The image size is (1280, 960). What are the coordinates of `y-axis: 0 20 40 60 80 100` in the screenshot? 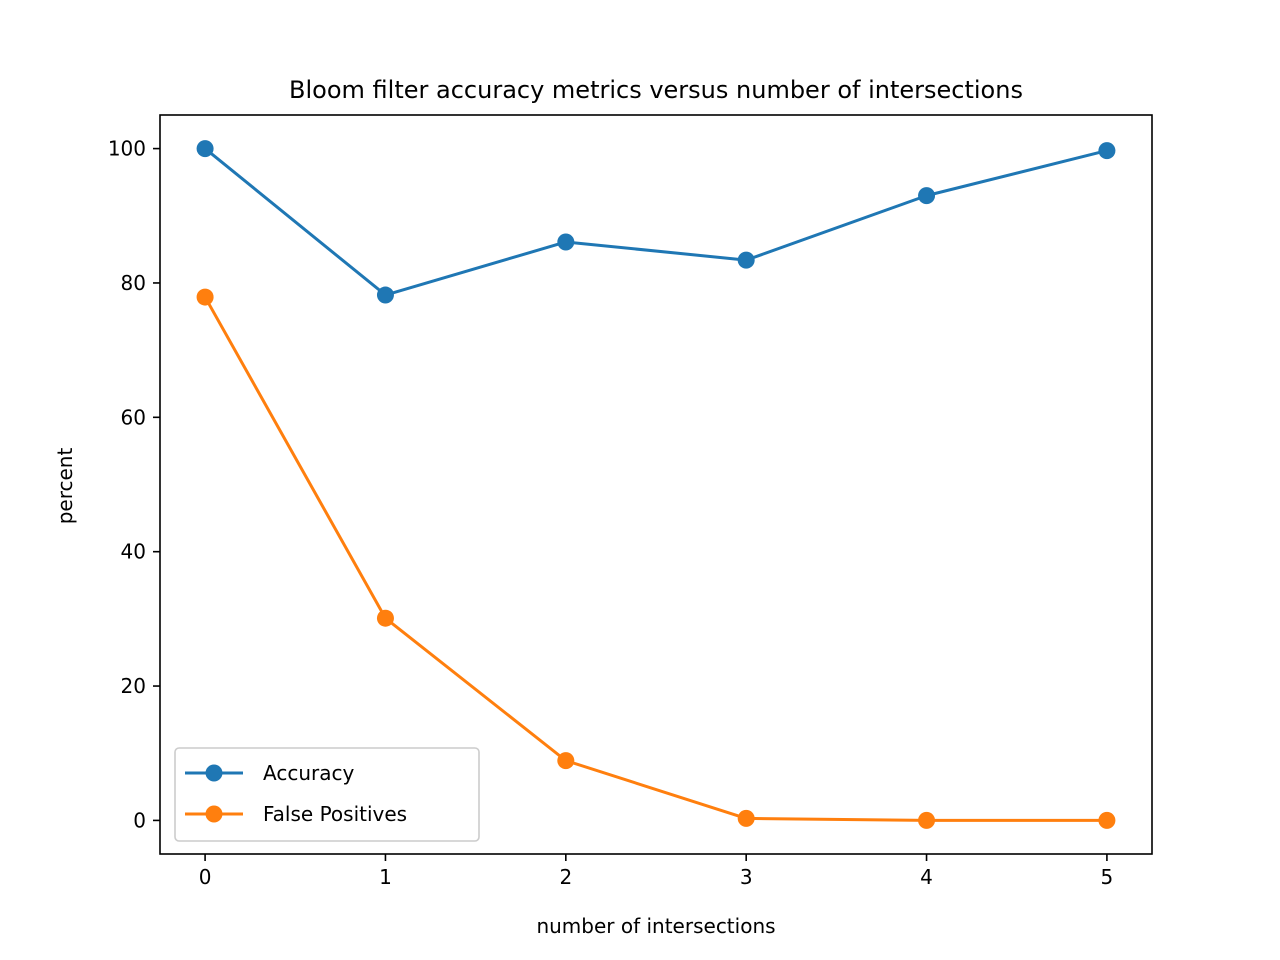 It's located at (134, 484).